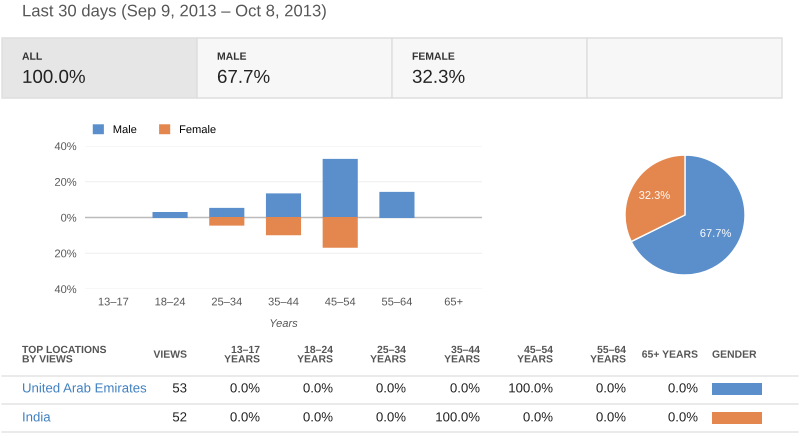 Image resolution: width=800 pixels, height=435 pixels. What do you see at coordinates (734, 354) in the screenshot?
I see `category-label: GENDER` at bounding box center [734, 354].